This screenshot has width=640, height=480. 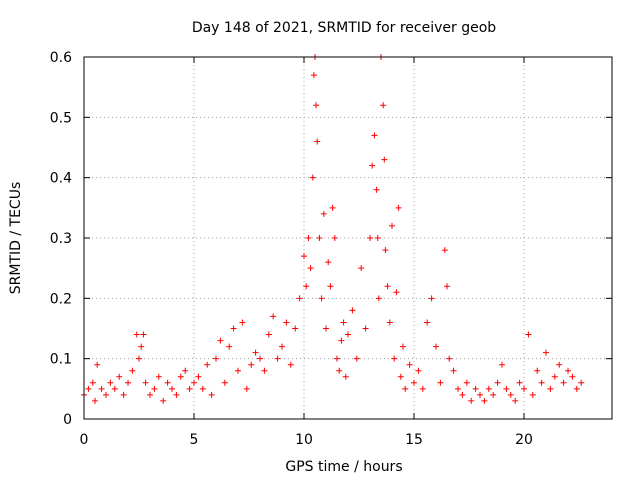 I want to click on x-tick-label: 5, so click(x=194, y=440).